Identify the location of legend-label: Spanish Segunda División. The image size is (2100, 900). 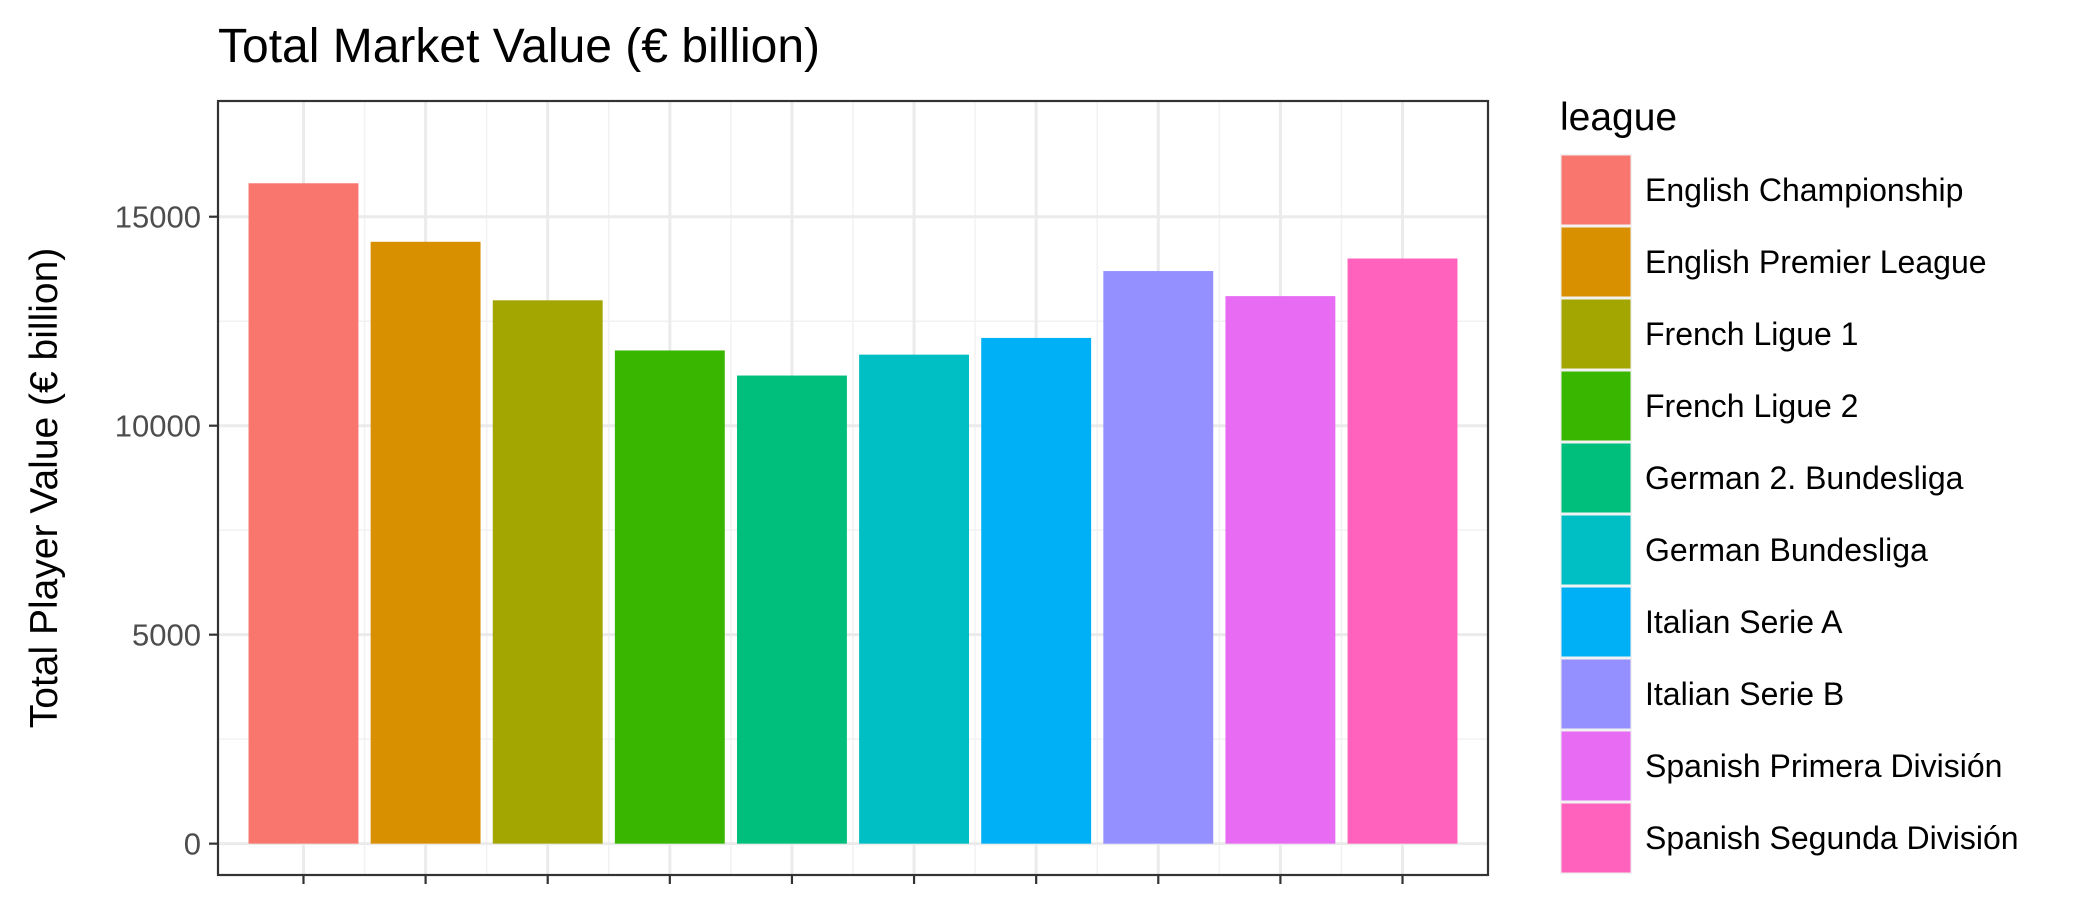
(1832, 838).